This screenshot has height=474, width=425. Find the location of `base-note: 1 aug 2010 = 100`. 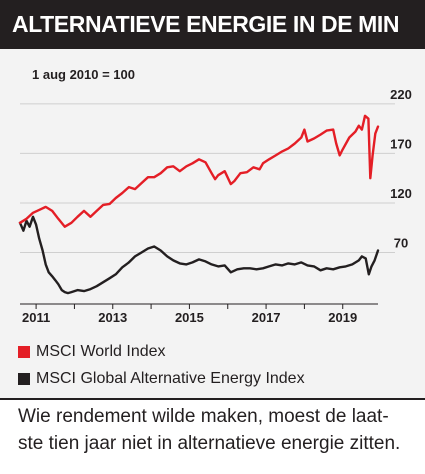

base-note: 1 aug 2010 = 100 is located at coordinates (83, 74).